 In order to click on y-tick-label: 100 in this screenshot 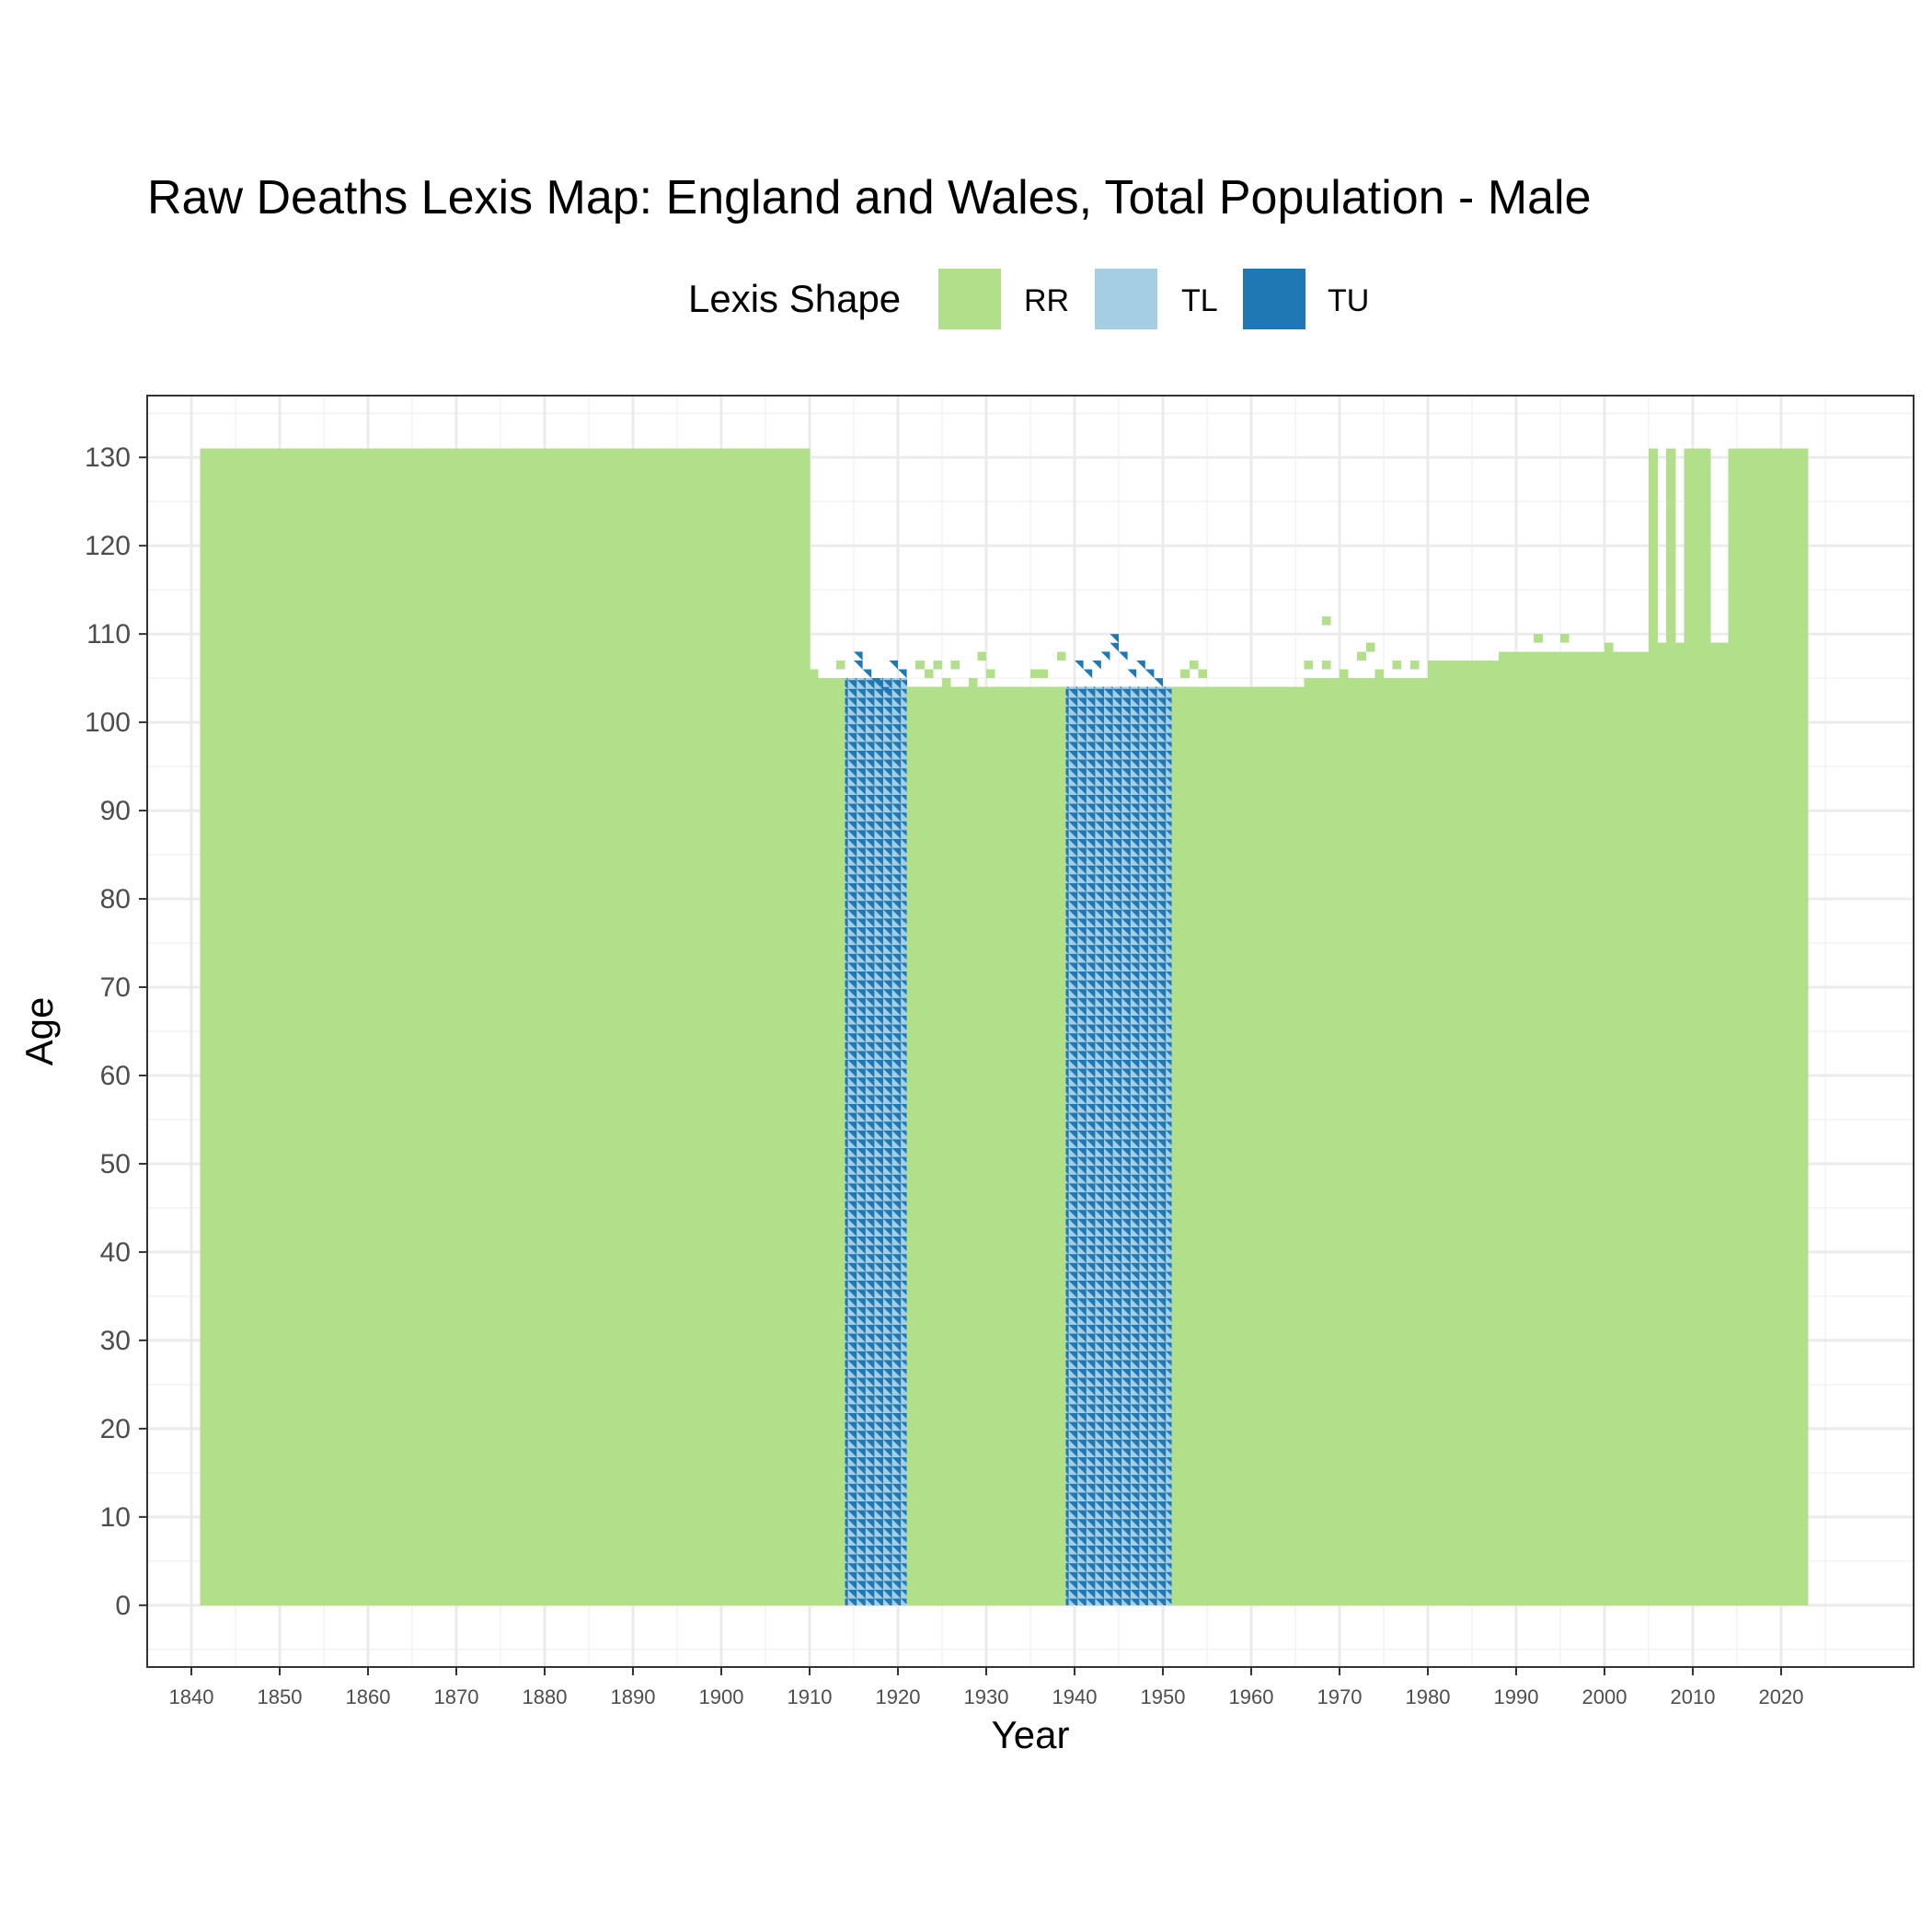, I will do `click(108, 722)`.